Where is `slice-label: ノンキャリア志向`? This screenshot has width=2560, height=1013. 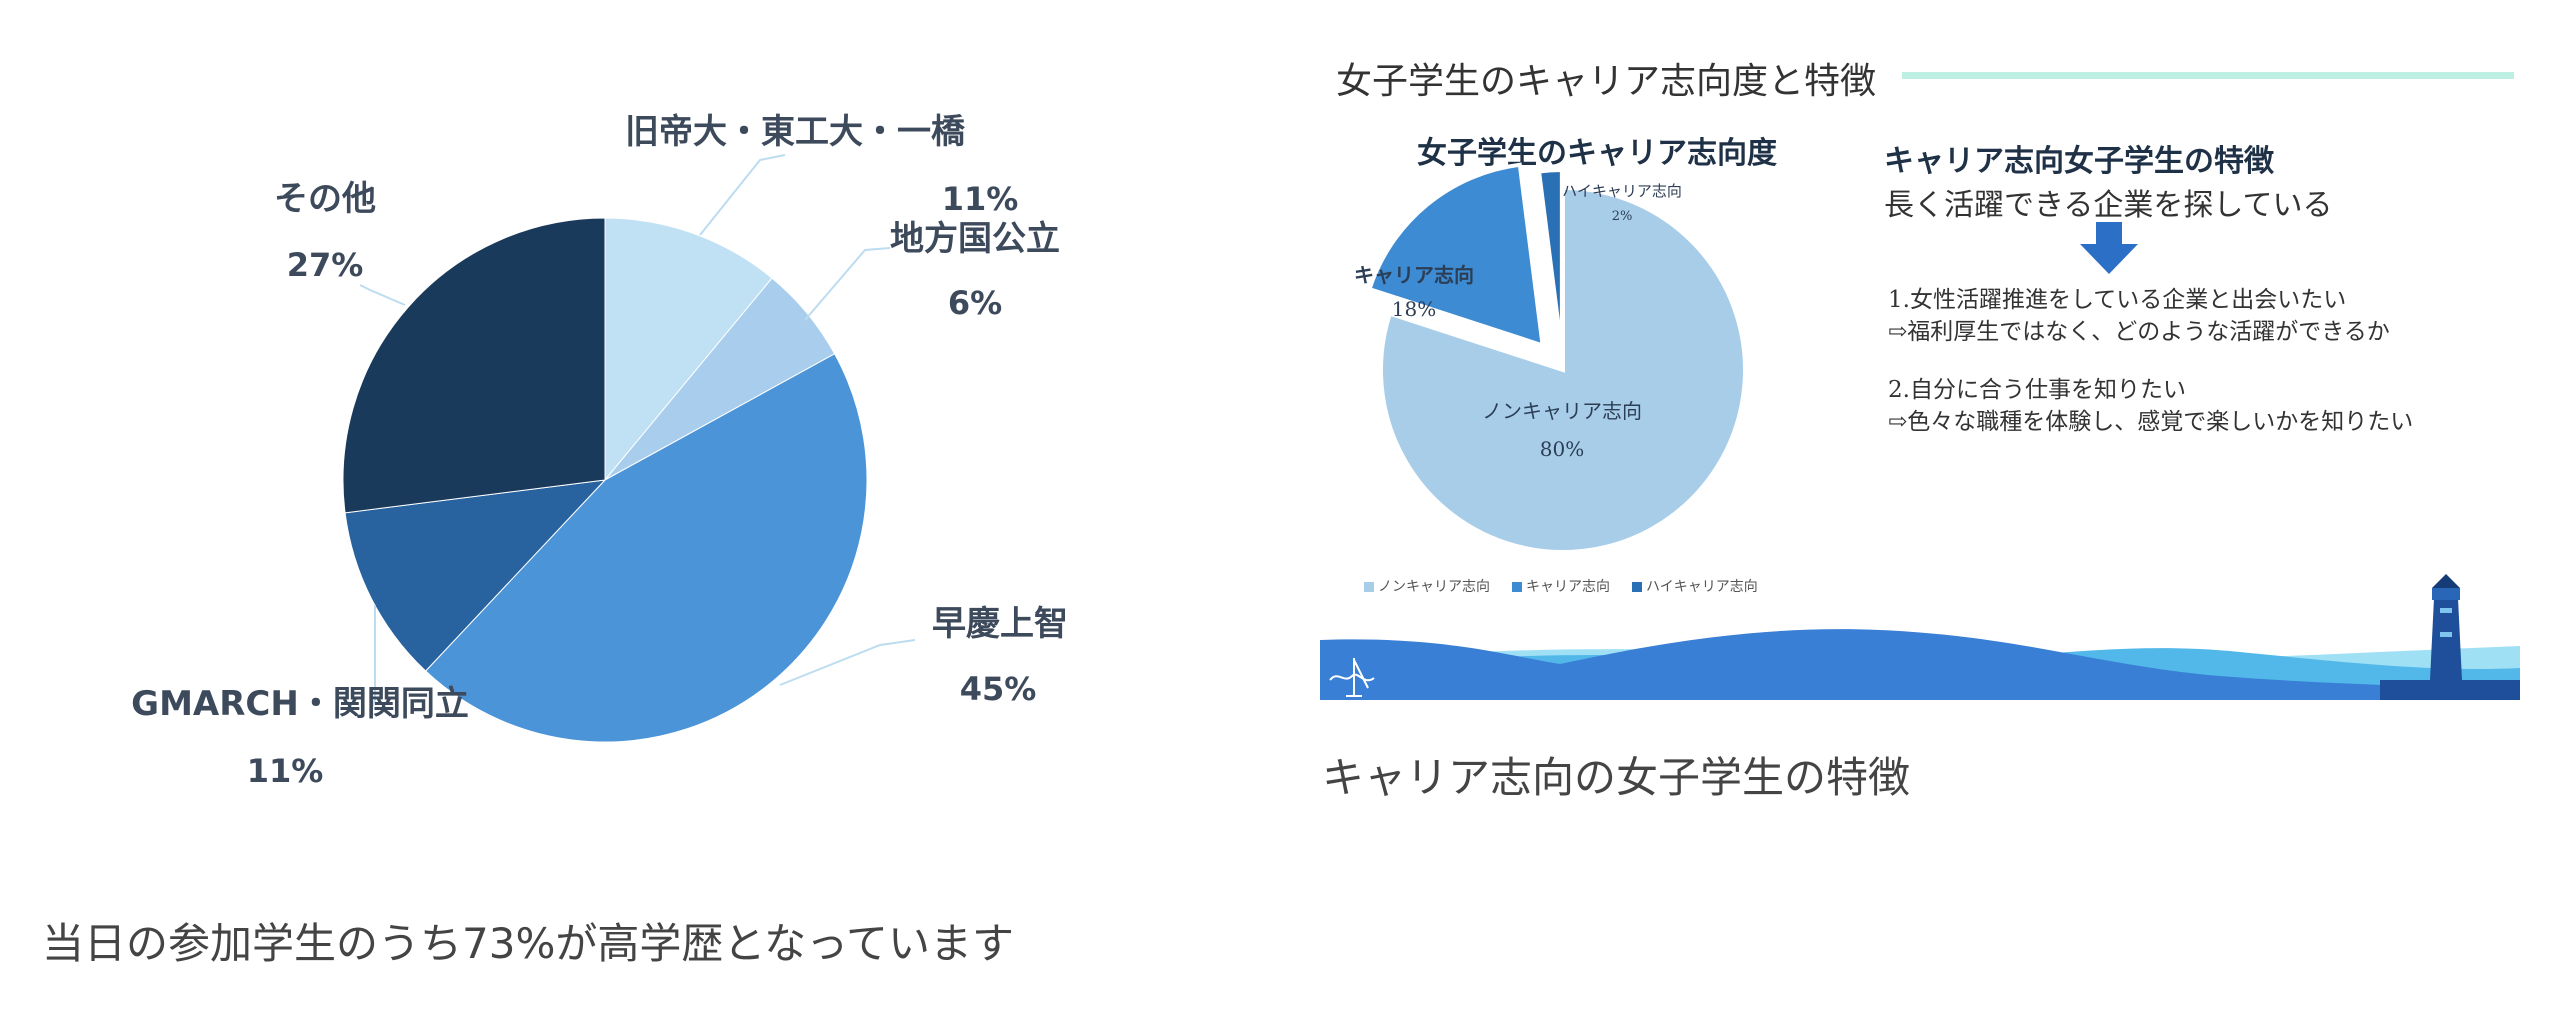
slice-label: ノンキャリア志向 is located at coordinates (1562, 411).